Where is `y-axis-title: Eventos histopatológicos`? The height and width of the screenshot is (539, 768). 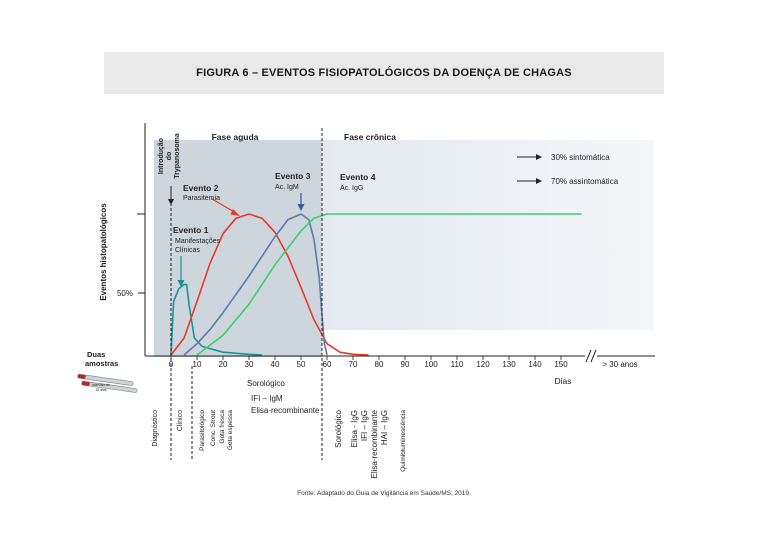
y-axis-title: Eventos histopatológicos is located at coordinates (103, 252).